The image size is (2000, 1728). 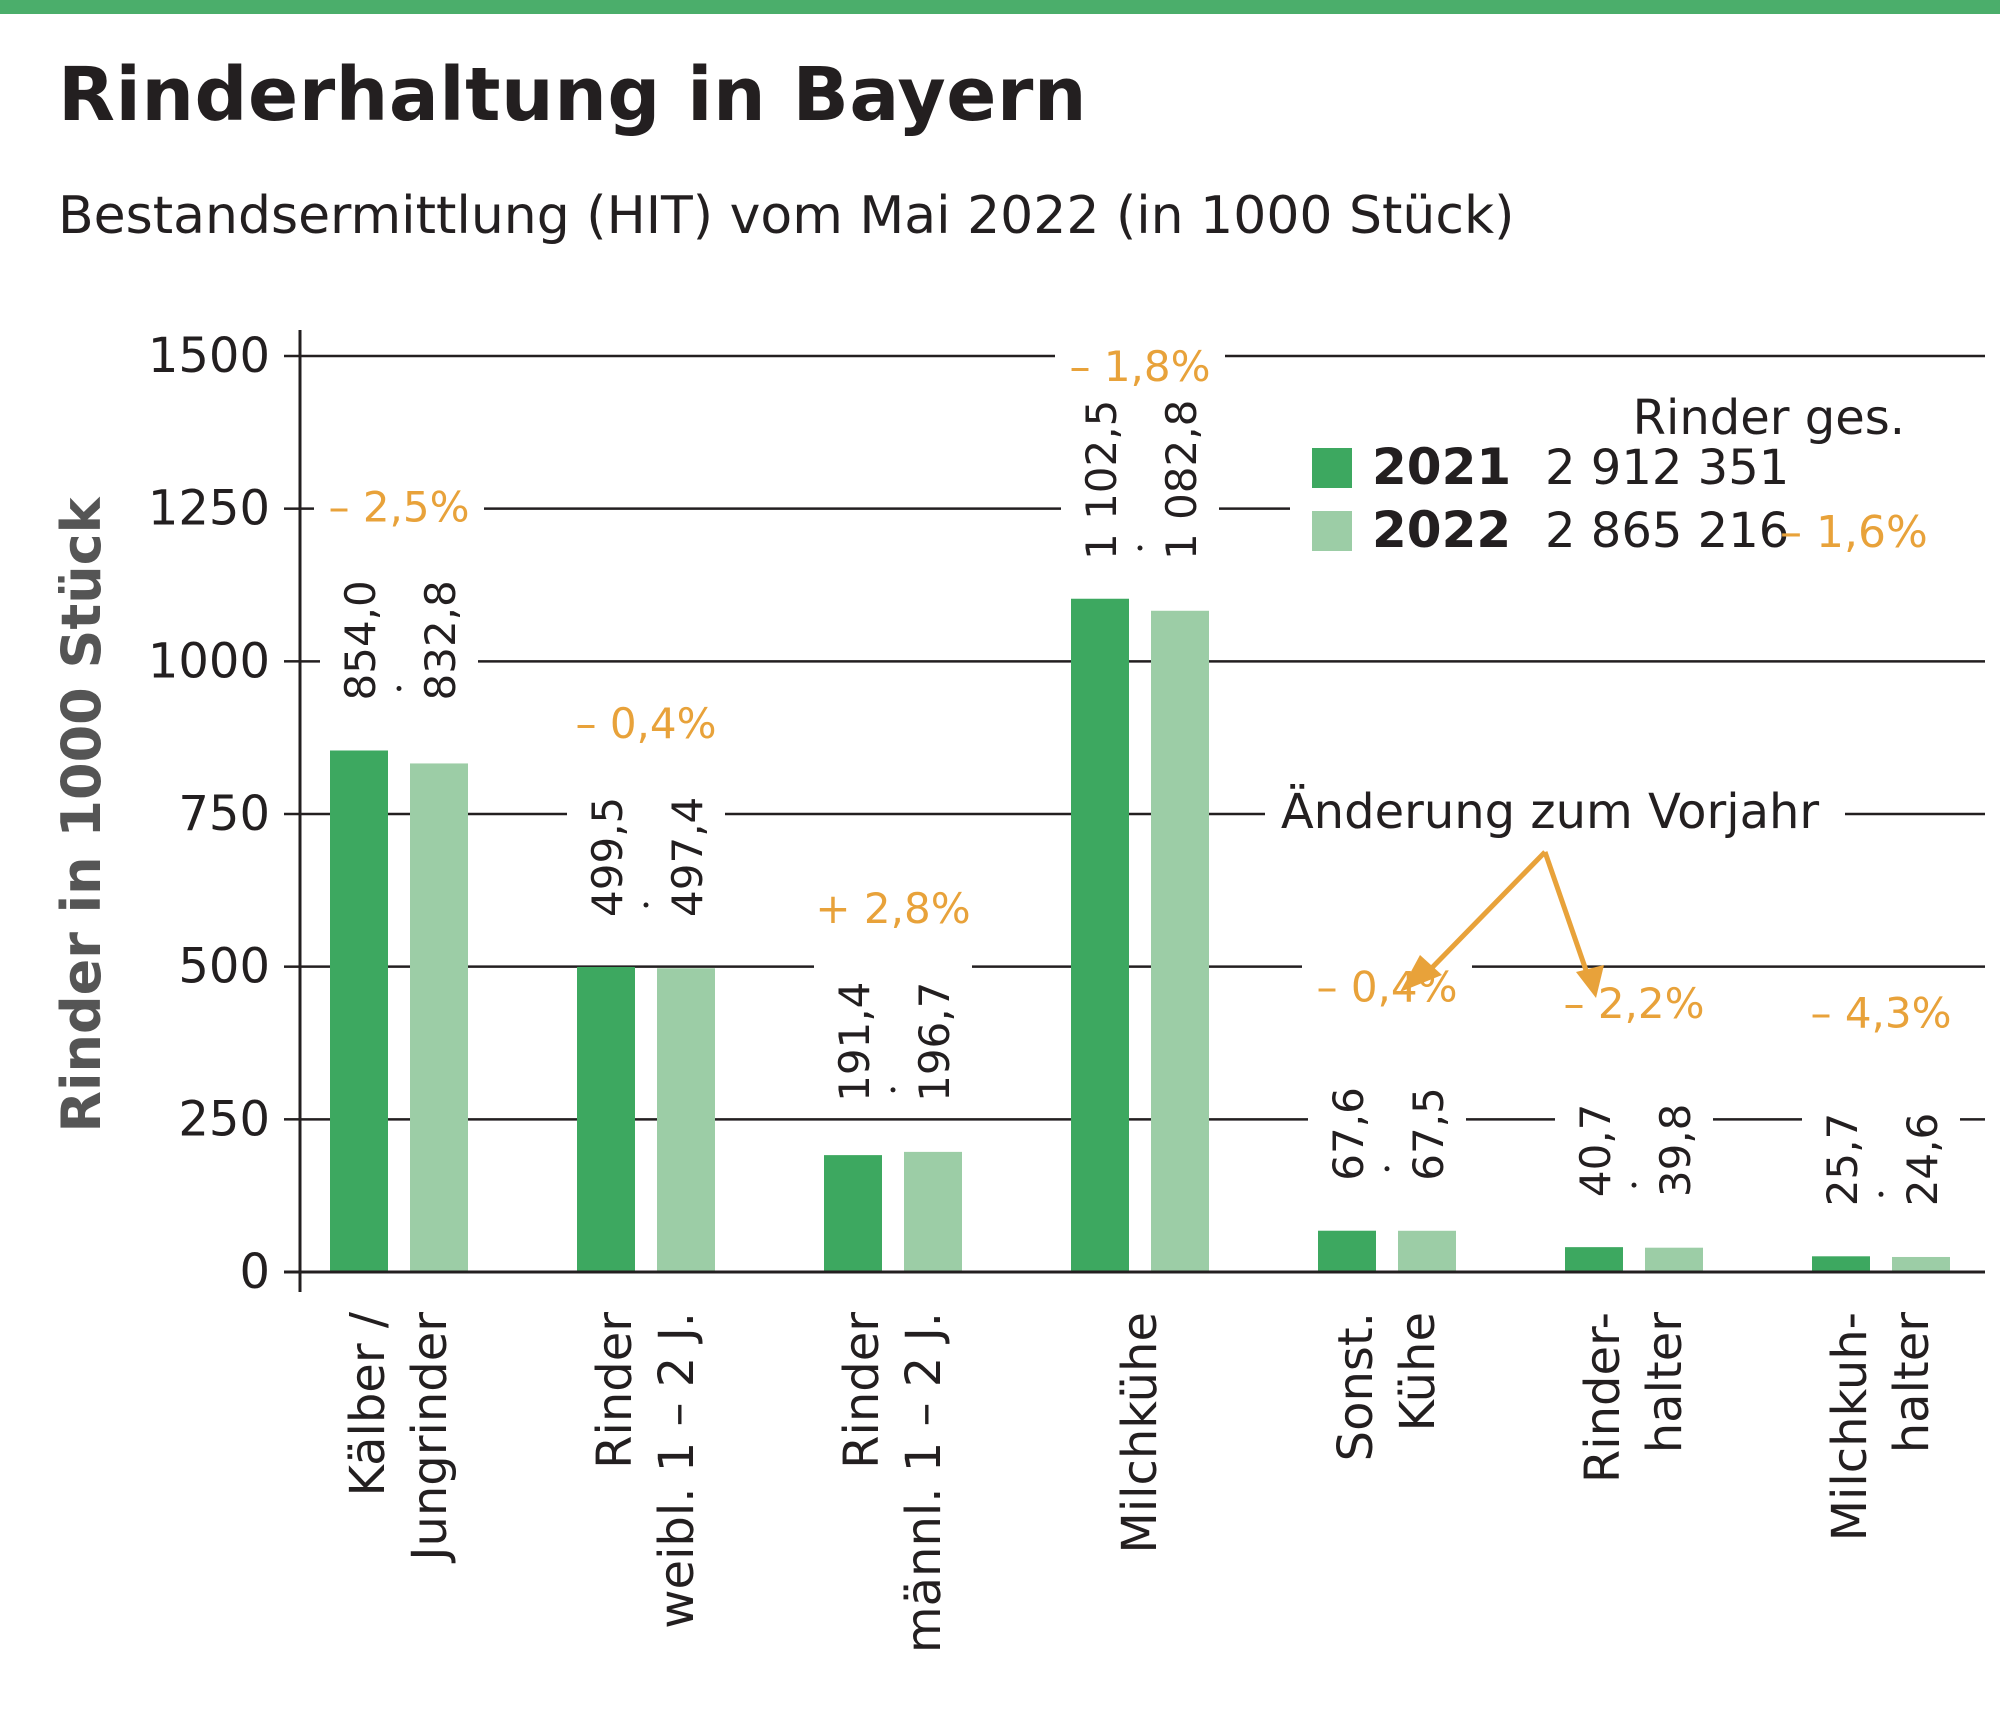 What do you see at coordinates (1421, 973) in the screenshot?
I see `annotation-arrowhead-left` at bounding box center [1421, 973].